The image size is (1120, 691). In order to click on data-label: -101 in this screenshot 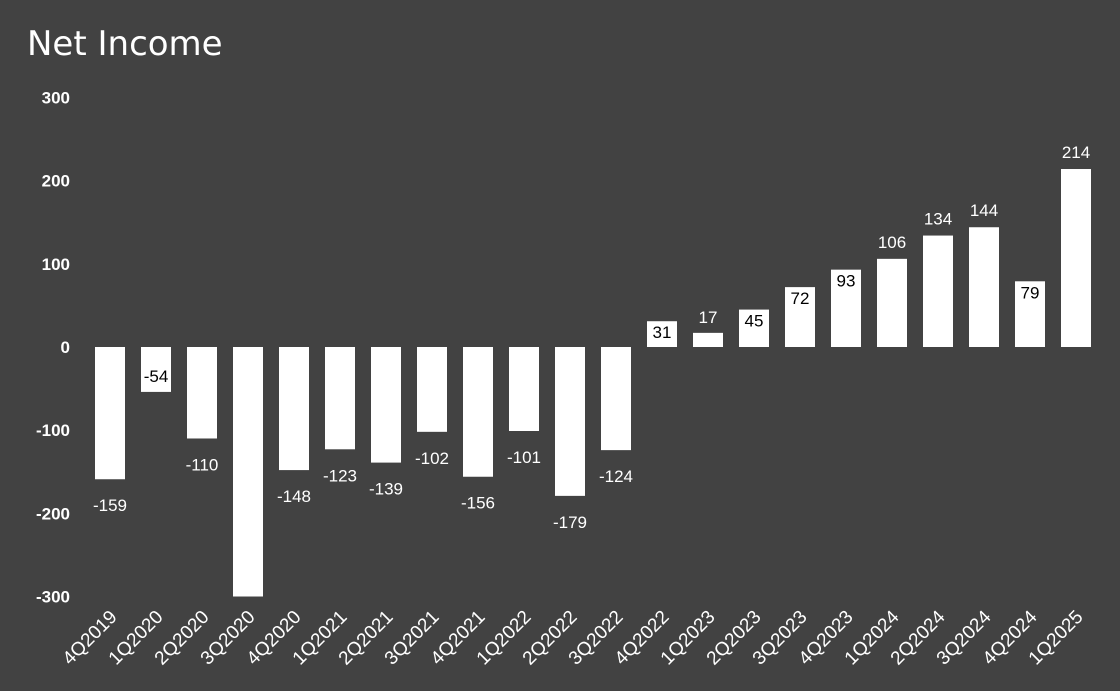, I will do `click(524, 457)`.